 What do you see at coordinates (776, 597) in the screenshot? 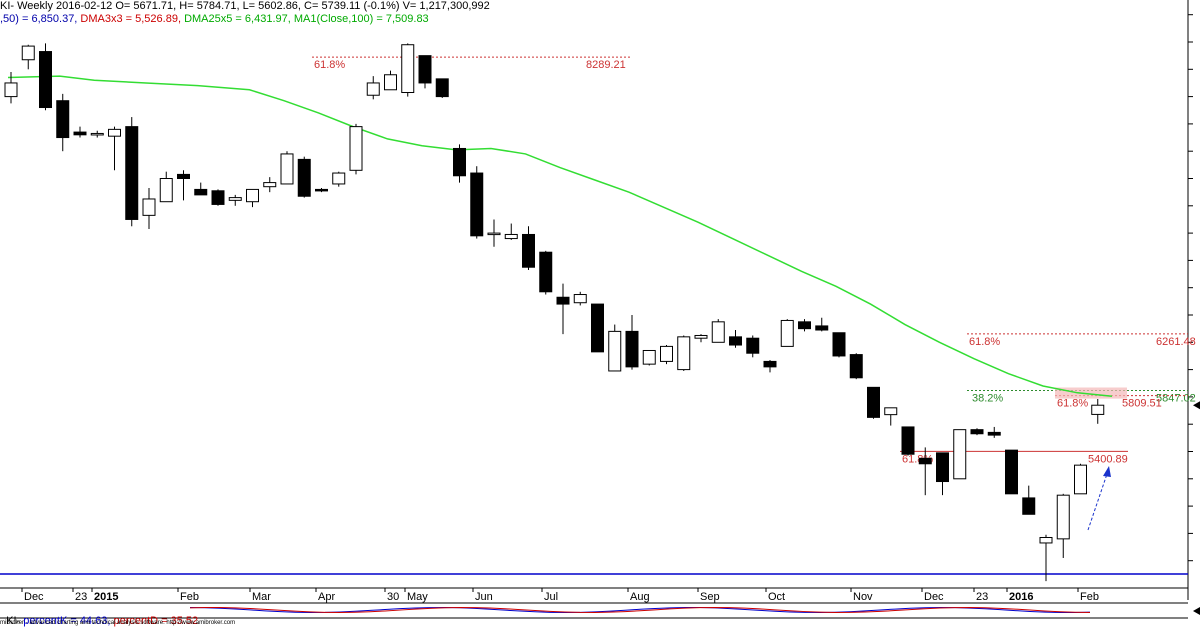
I see `time-axis-label: Oct` at bounding box center [776, 597].